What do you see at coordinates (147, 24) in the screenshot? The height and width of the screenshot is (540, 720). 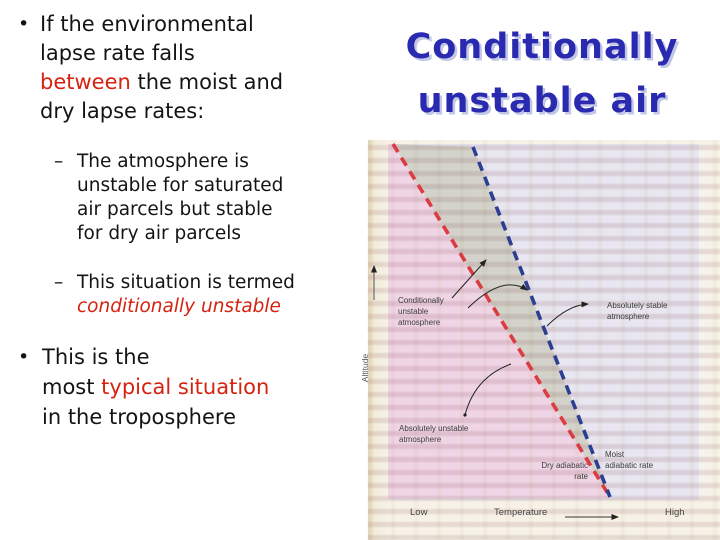 I see `bullet-line: If the environmental` at bounding box center [147, 24].